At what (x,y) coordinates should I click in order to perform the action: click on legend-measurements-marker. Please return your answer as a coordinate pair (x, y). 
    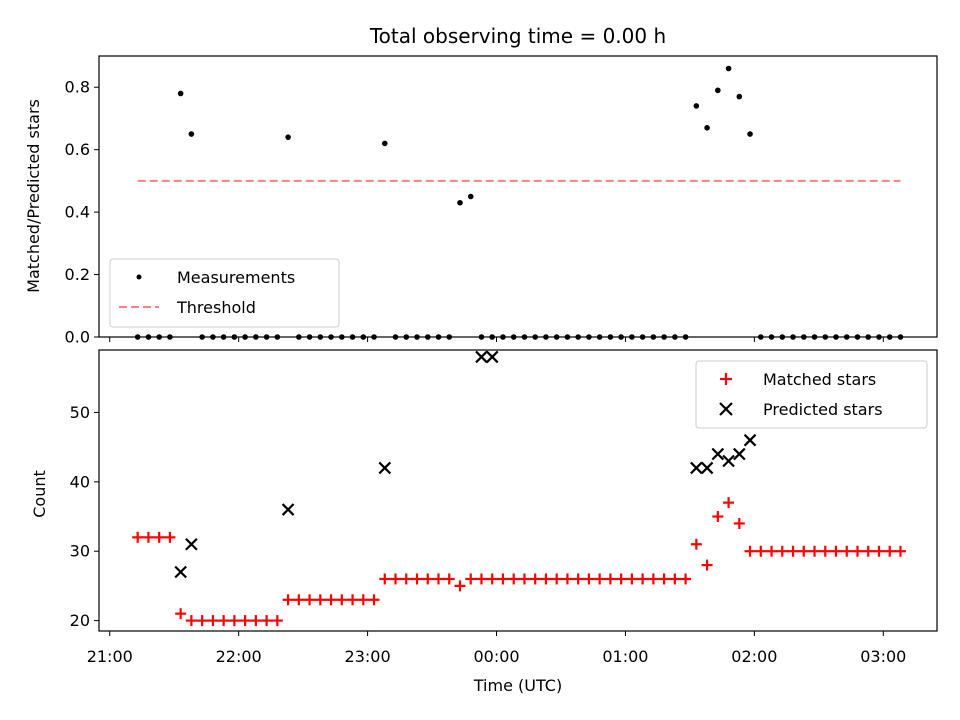
    Looking at the image, I should click on (139, 277).